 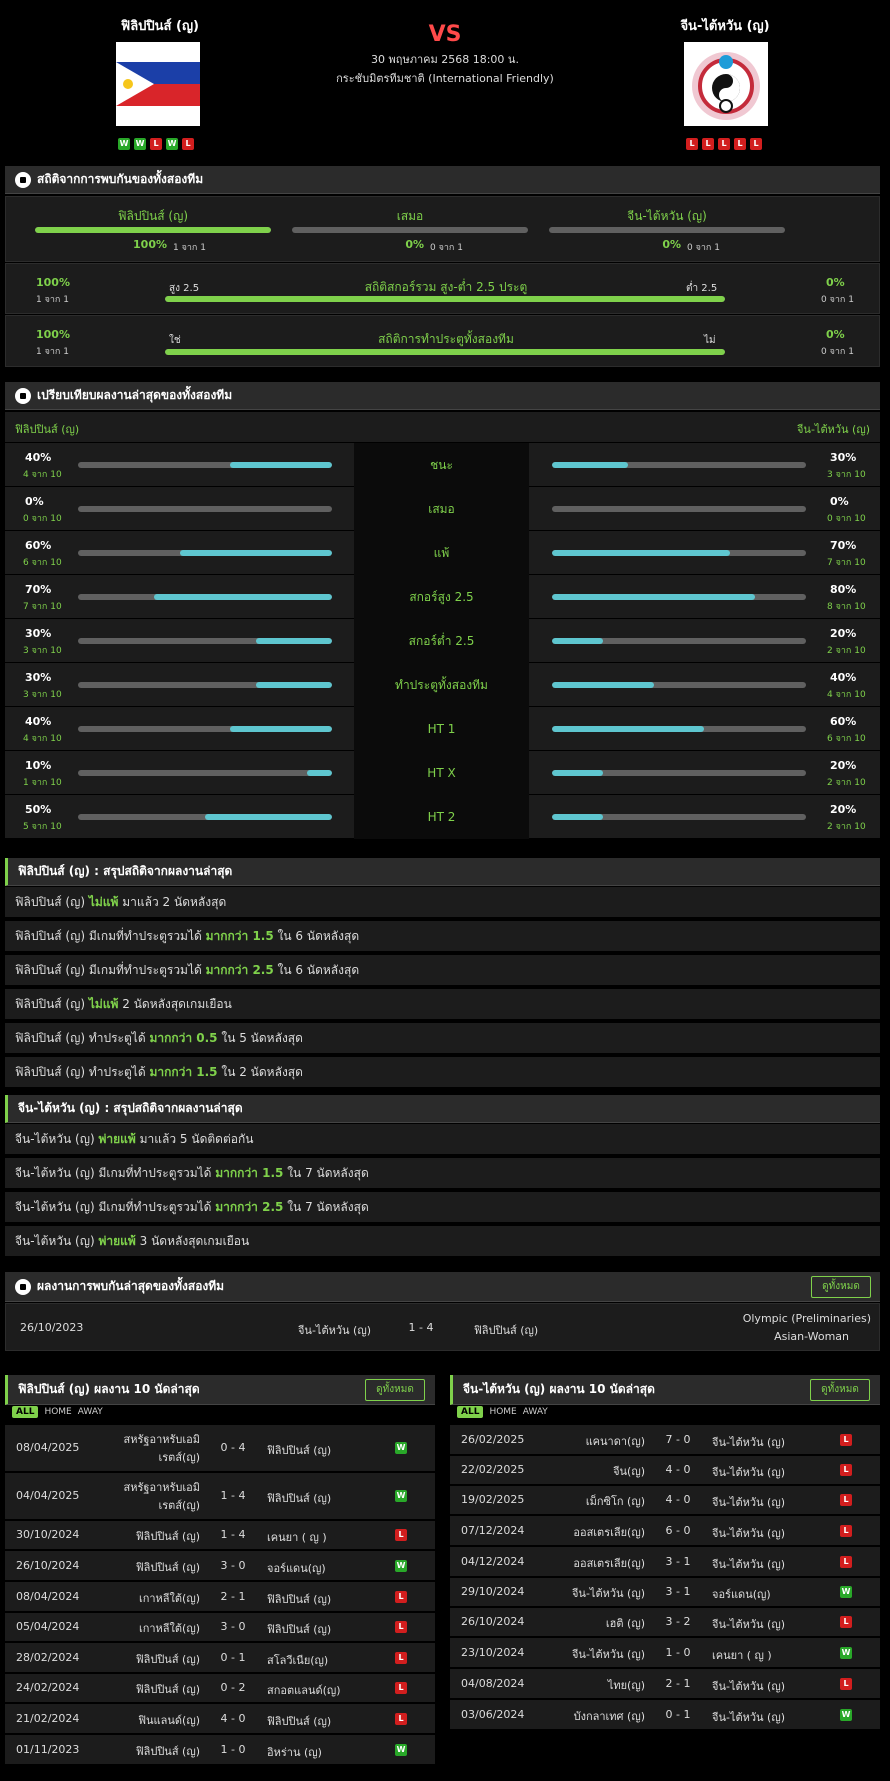 What do you see at coordinates (665, 1683) in the screenshot?
I see `match-row: 04/08/2024 ไทย(ญ) 2 - 1 จีน-ไต้หวัน (ญ) L` at bounding box center [665, 1683].